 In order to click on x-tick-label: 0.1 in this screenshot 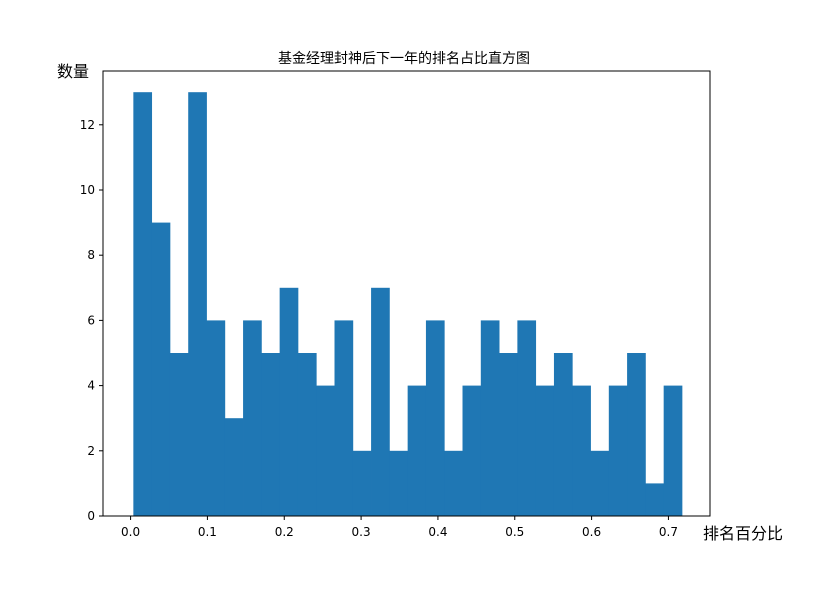, I will do `click(207, 532)`.